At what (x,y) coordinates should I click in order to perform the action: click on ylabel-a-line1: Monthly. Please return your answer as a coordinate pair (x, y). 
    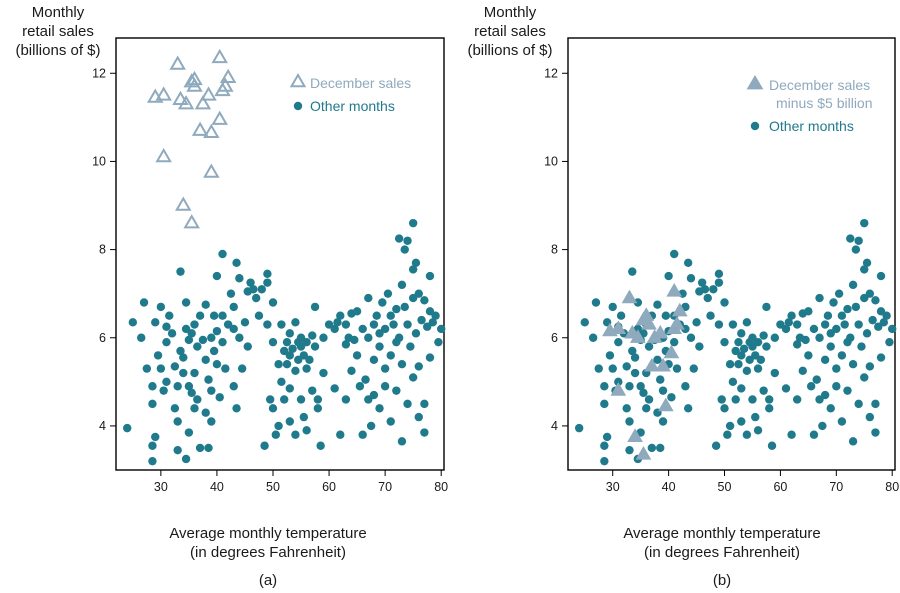
    Looking at the image, I should click on (58, 12).